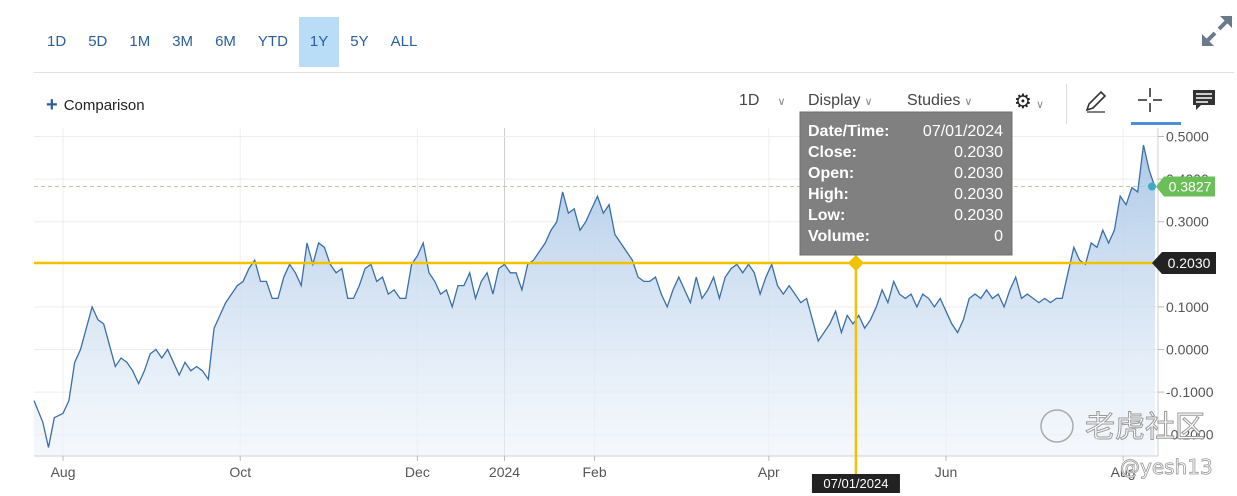 The width and height of the screenshot is (1237, 496). What do you see at coordinates (359, 41) in the screenshot?
I see `range-button-5y: 5Y` at bounding box center [359, 41].